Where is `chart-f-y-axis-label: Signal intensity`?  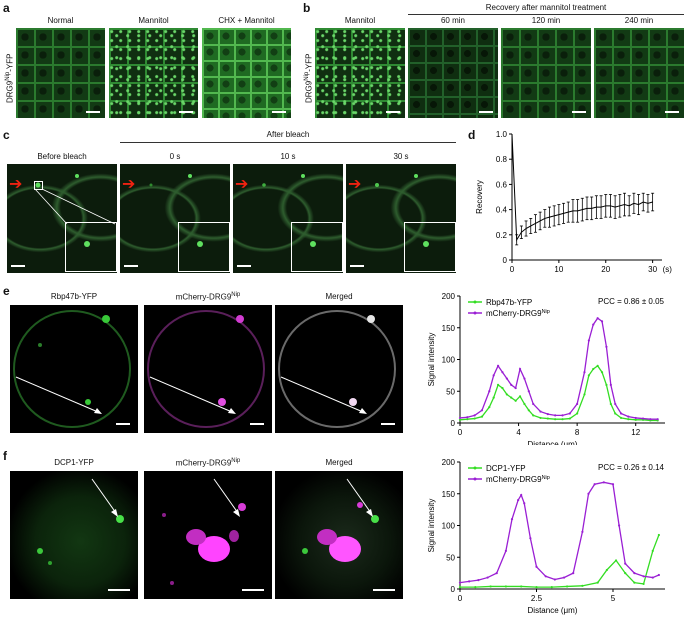
chart-f-y-axis-label: Signal intensity is located at coordinates (431, 526).